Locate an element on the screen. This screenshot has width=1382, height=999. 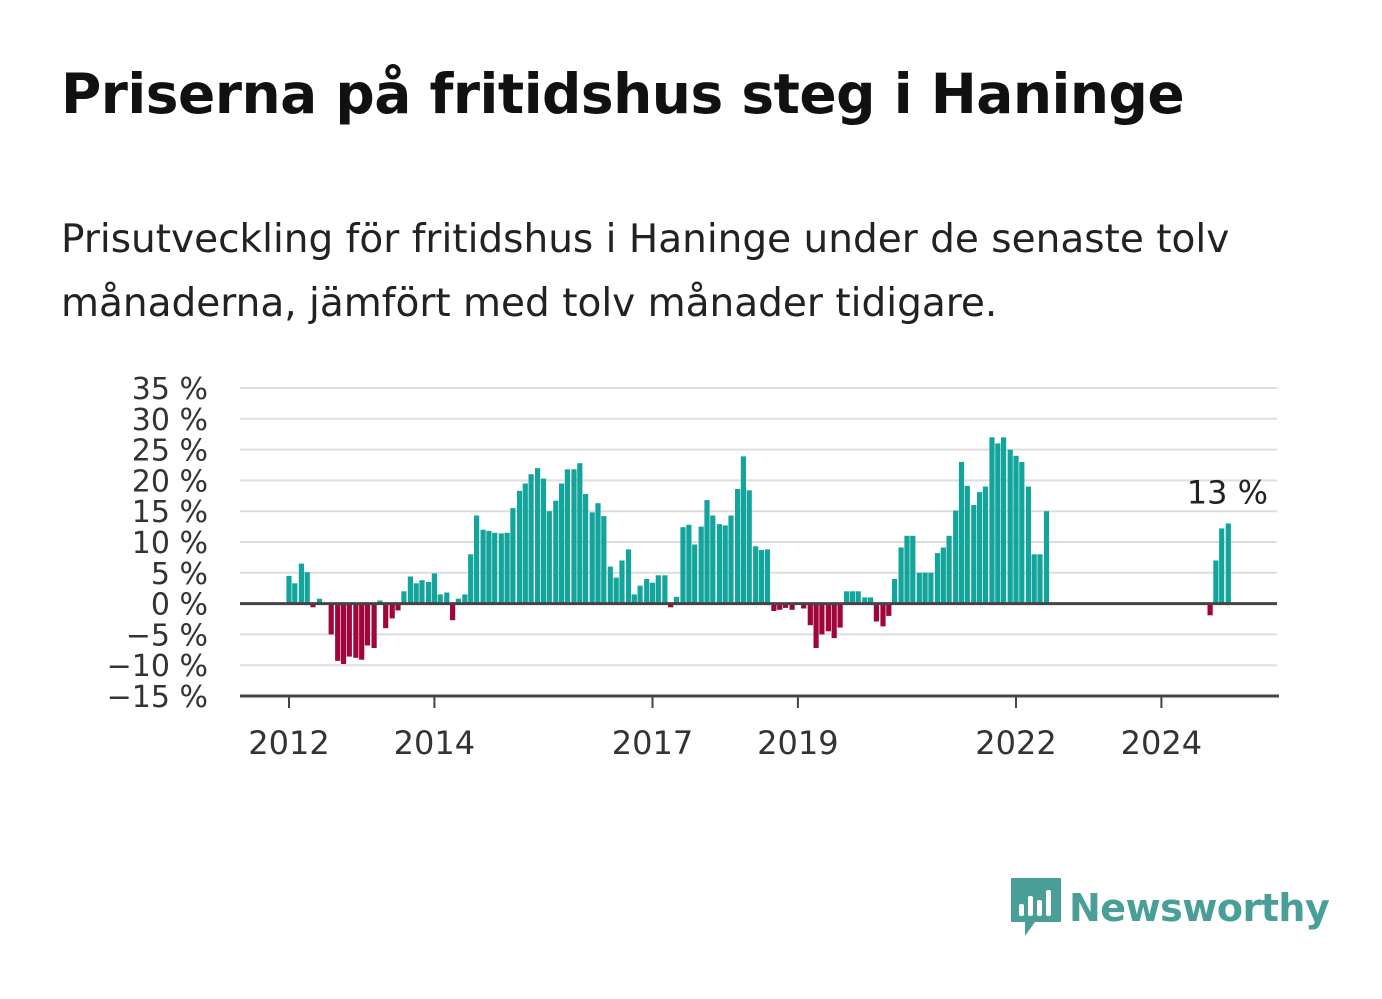
y-tick-label: −10 % is located at coordinates (157, 666).